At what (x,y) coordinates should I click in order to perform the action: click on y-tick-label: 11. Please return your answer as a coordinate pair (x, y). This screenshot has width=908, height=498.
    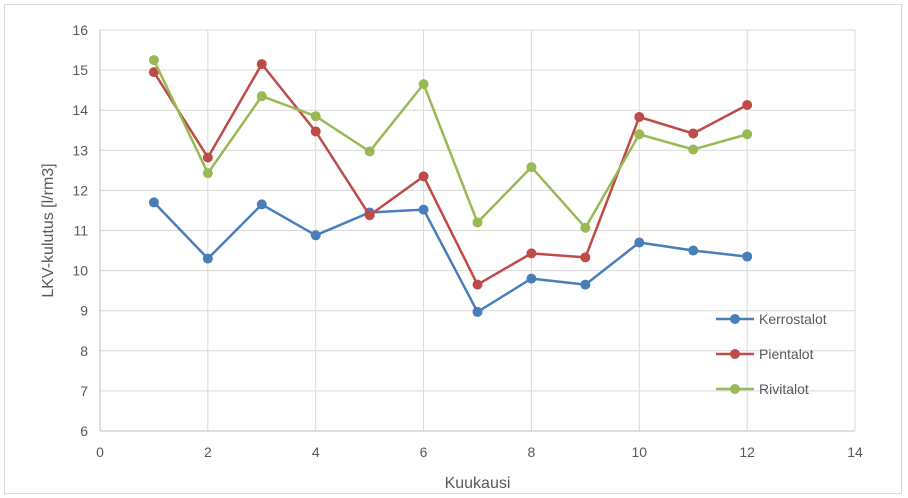
    Looking at the image, I should click on (80, 231).